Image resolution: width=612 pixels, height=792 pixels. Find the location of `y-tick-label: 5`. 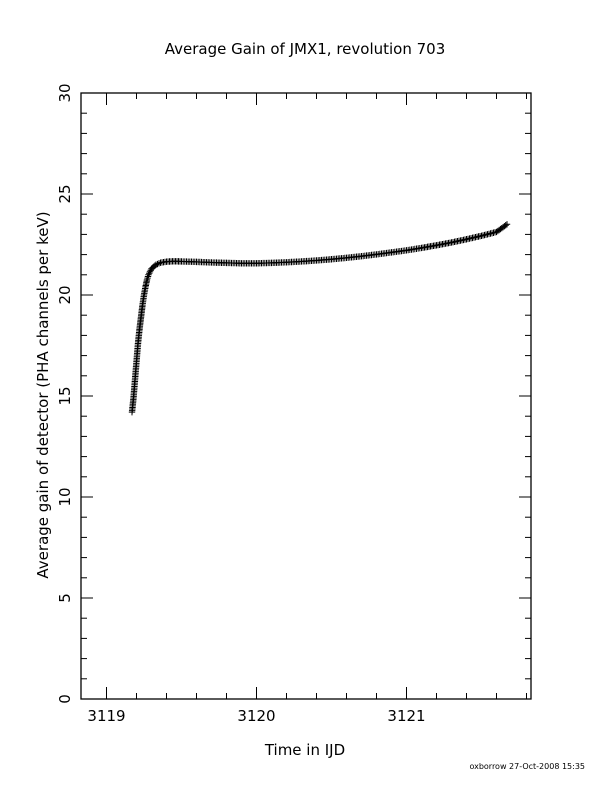

y-tick-label: 5 is located at coordinates (65, 598).